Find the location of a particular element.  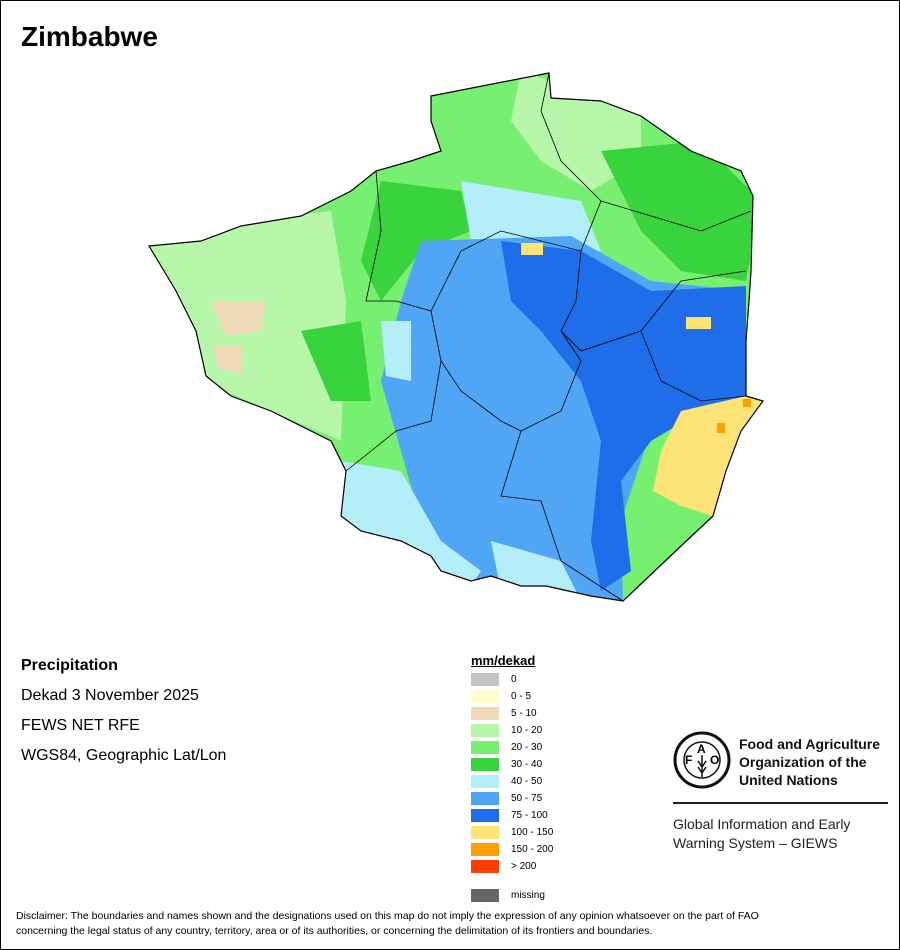

legend-item: 0 - 5 is located at coordinates (512, 696).